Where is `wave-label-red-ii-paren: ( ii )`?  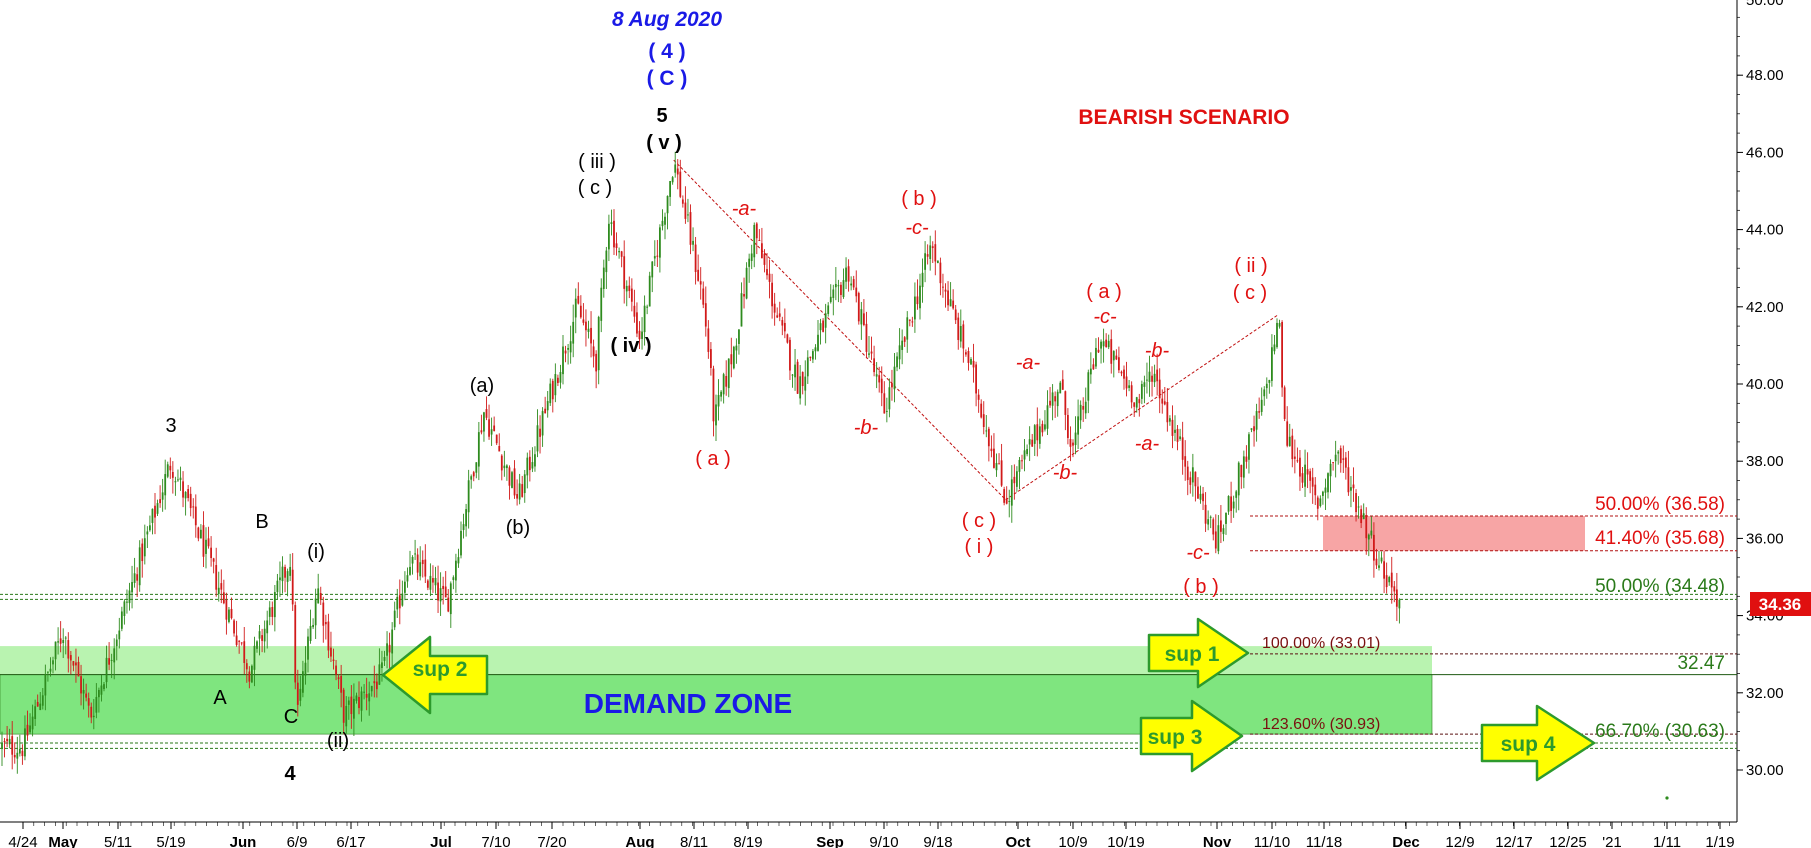
wave-label-red-ii-paren: ( ii ) is located at coordinates (1250, 266).